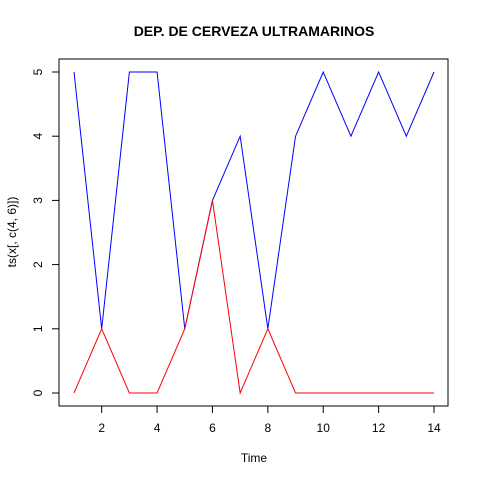  Describe the element at coordinates (324, 428) in the screenshot. I see `x-tick-label: 10` at that location.